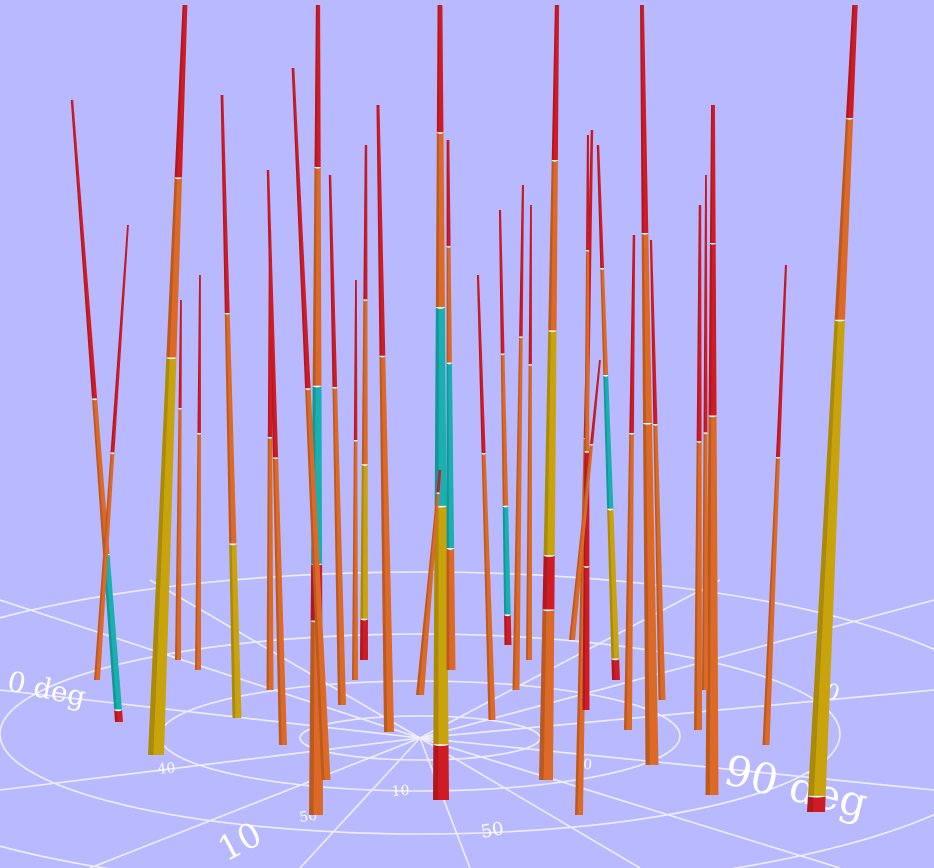 This screenshot has width=934, height=868. What do you see at coordinates (492, 830) in the screenshot?
I see `label-50: 50` at bounding box center [492, 830].